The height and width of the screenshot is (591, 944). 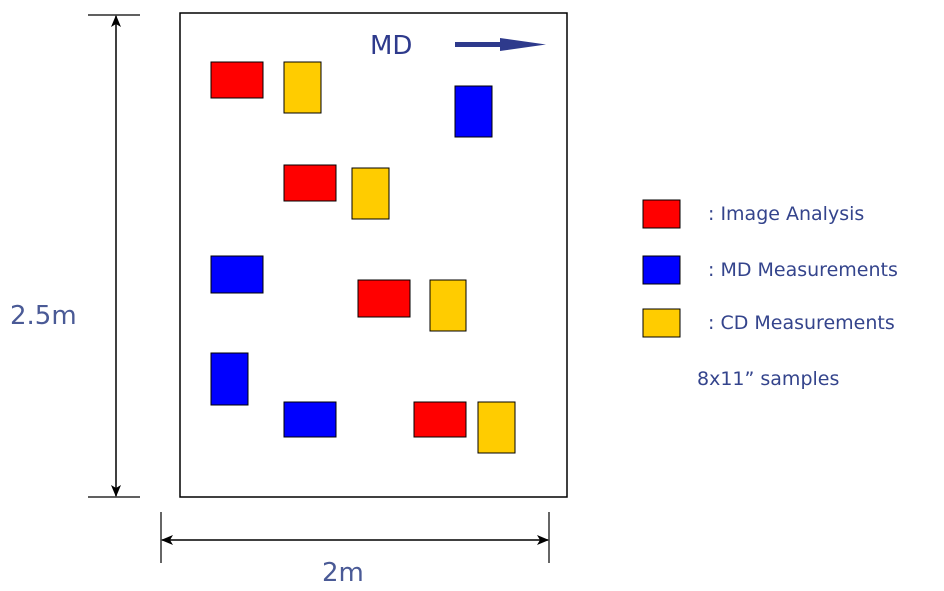 I want to click on md-direction-arrow-icon, so click(x=500, y=44).